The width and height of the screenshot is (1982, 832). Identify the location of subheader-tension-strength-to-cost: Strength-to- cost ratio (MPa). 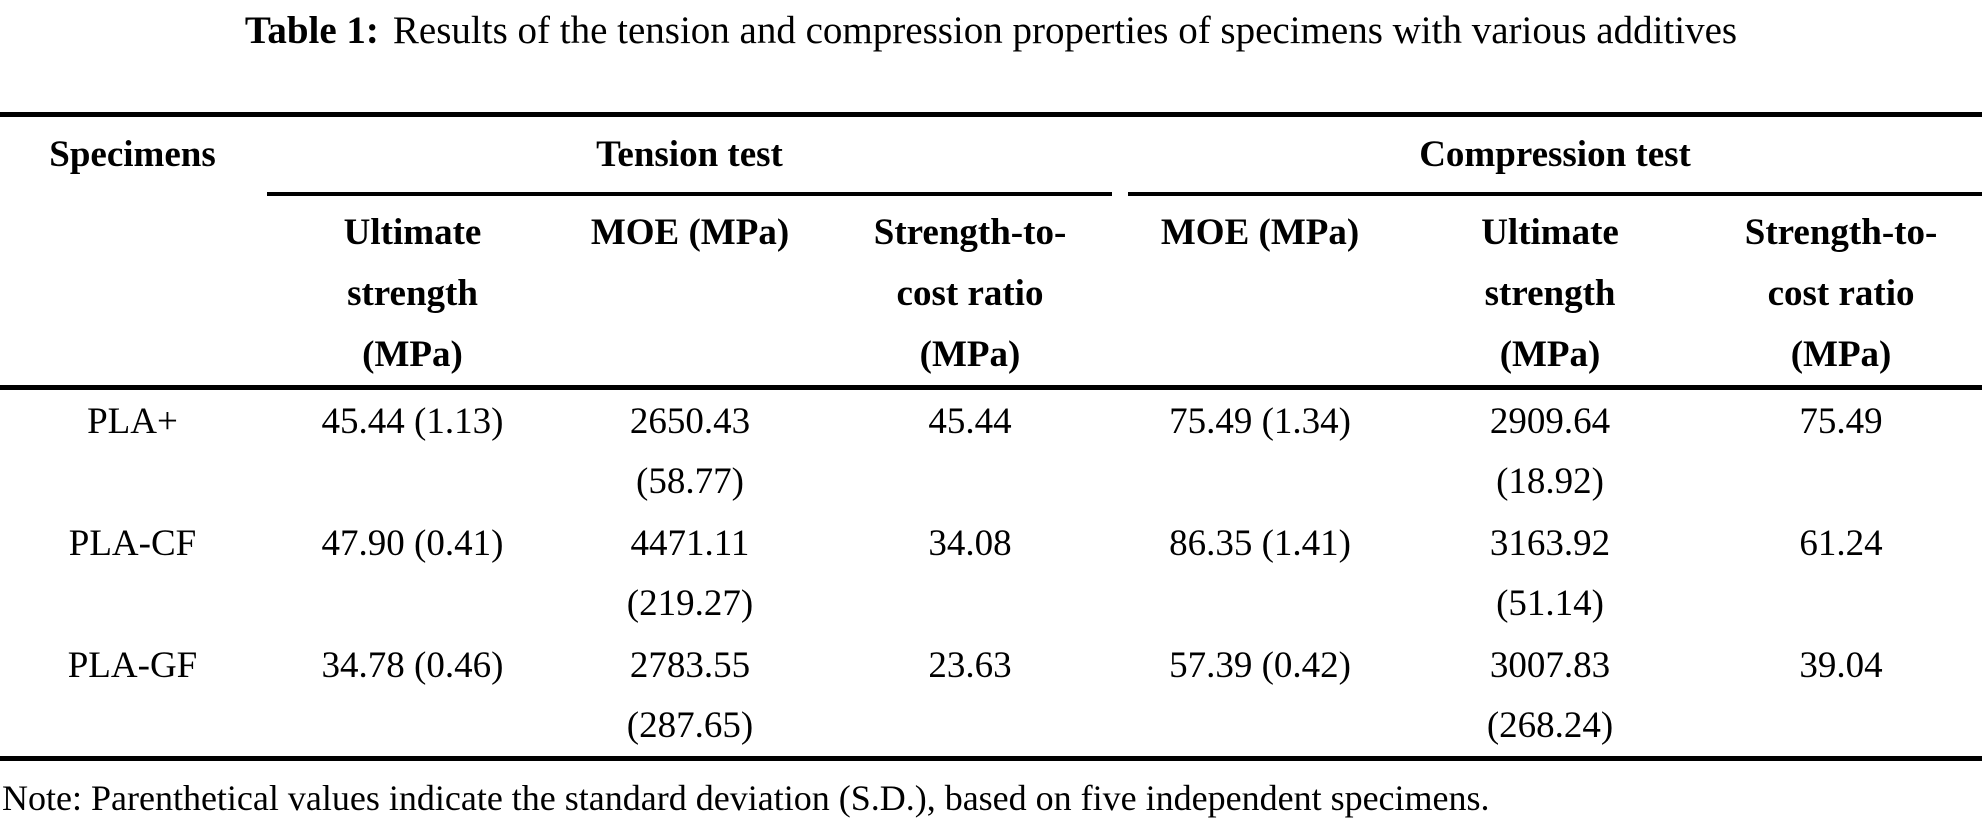
(970, 293).